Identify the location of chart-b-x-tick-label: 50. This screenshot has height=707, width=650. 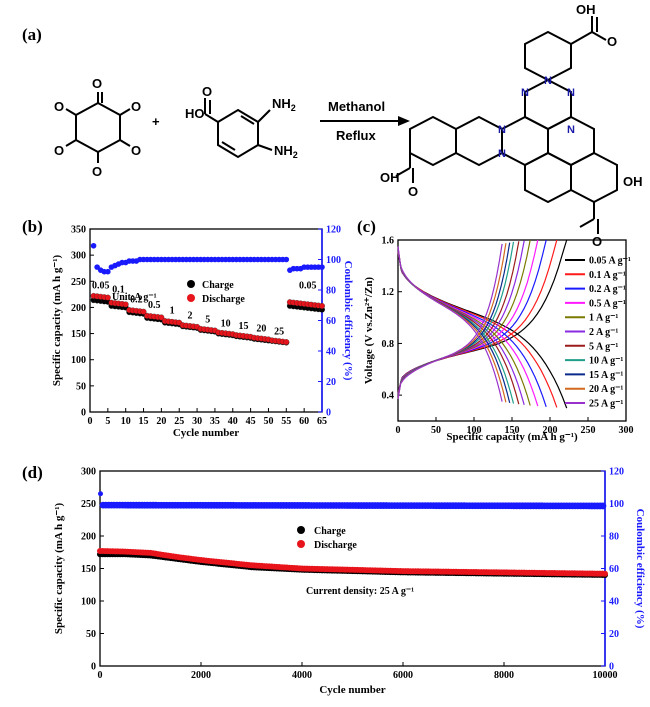
(268, 421).